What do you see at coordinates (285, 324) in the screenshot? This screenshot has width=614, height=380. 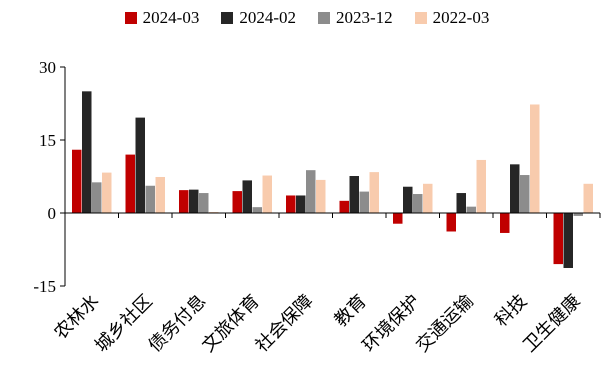 I see `category-label-4: 社会保障` at bounding box center [285, 324].